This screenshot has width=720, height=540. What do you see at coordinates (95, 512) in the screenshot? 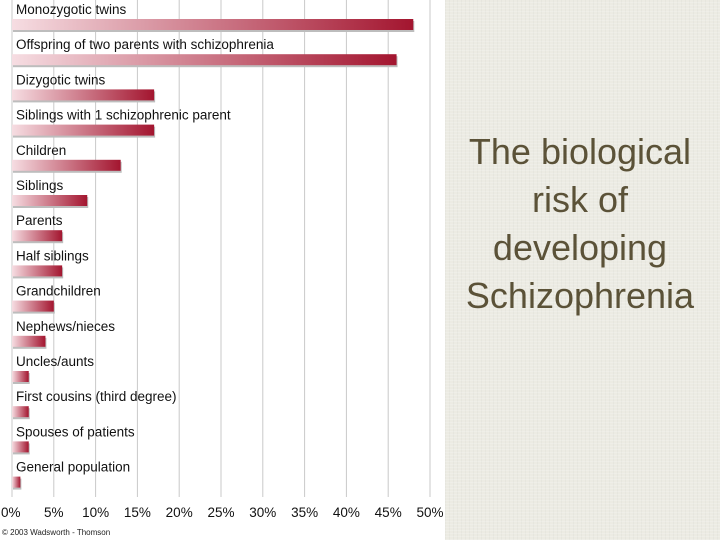
I see `x-tick-label: 10%` at bounding box center [95, 512].